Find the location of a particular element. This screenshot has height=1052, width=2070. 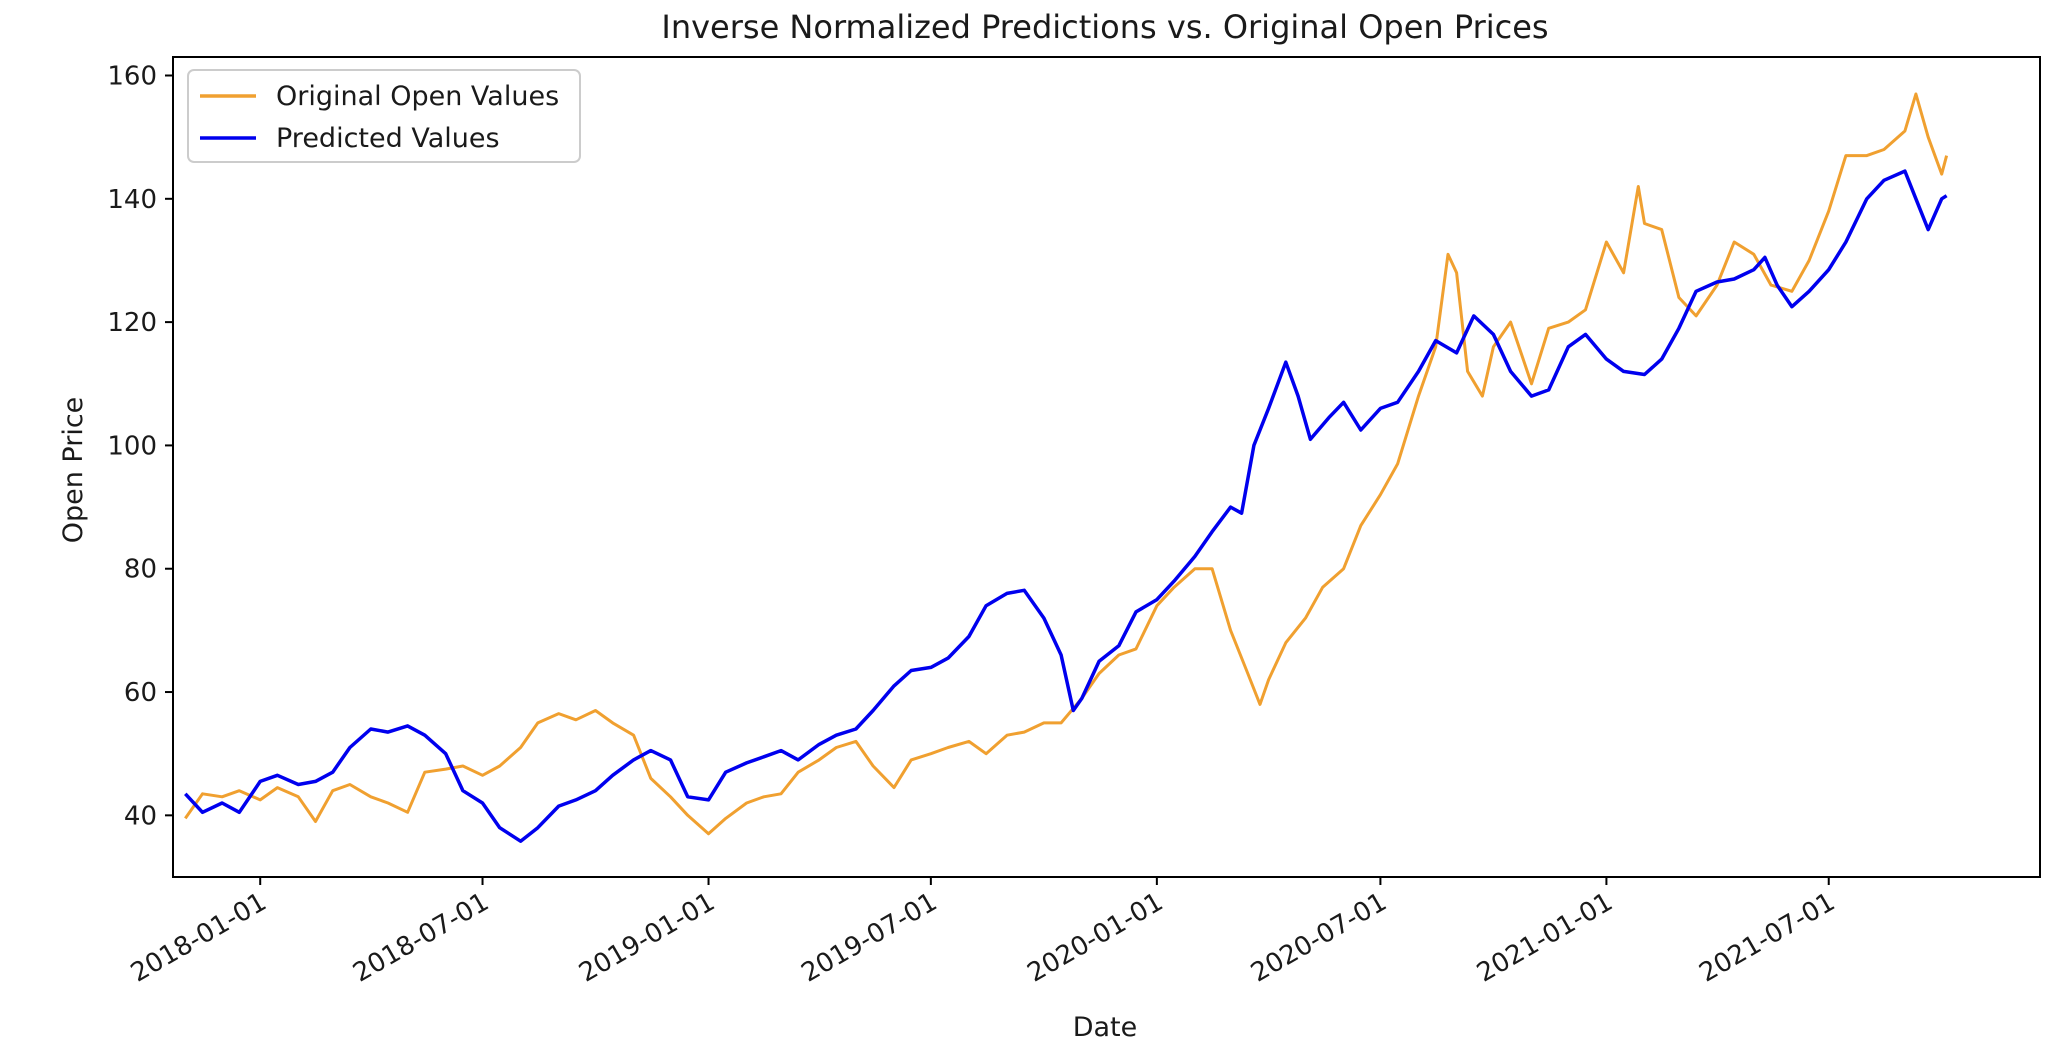

legend-box is located at coordinates (384, 116).